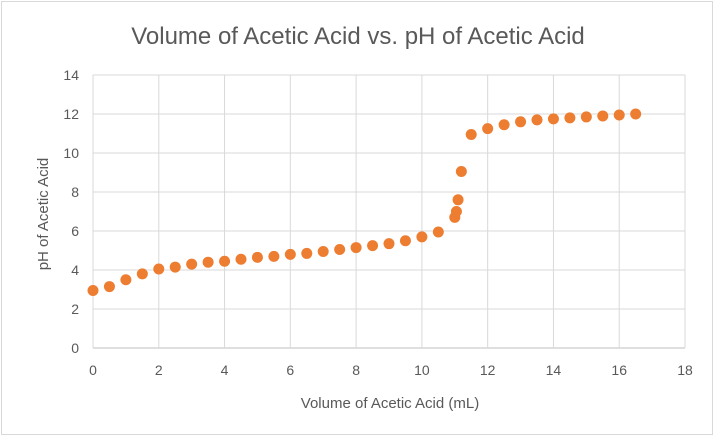 The image size is (716, 438). Describe the element at coordinates (71, 75) in the screenshot. I see `y-tick-label: 14` at that location.